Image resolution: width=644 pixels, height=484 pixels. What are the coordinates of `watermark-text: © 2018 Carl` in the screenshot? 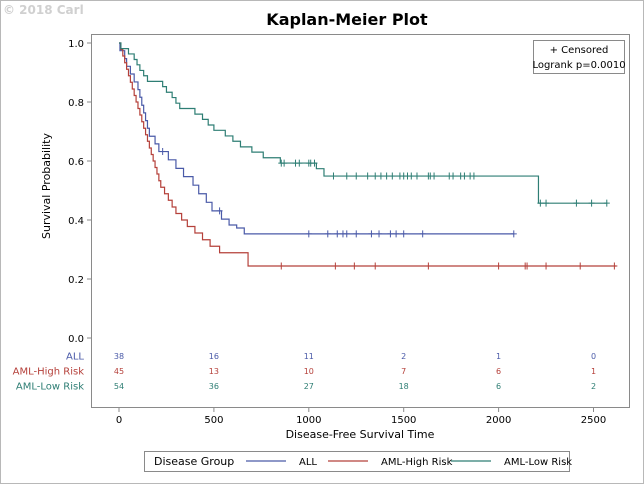 It's located at (43, 10).